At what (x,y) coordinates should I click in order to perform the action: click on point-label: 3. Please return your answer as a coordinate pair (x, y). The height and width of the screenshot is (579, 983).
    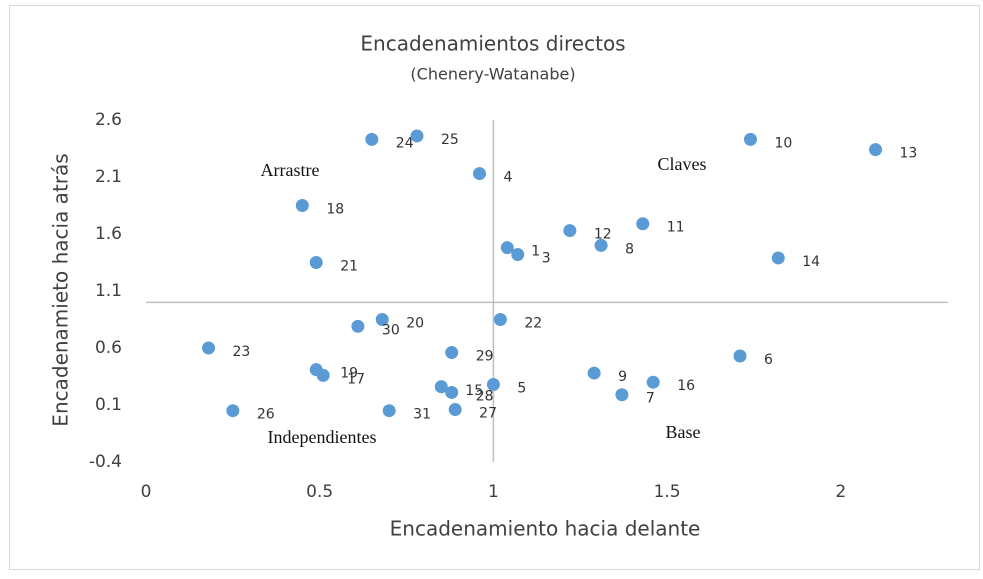
    Looking at the image, I should click on (546, 259).